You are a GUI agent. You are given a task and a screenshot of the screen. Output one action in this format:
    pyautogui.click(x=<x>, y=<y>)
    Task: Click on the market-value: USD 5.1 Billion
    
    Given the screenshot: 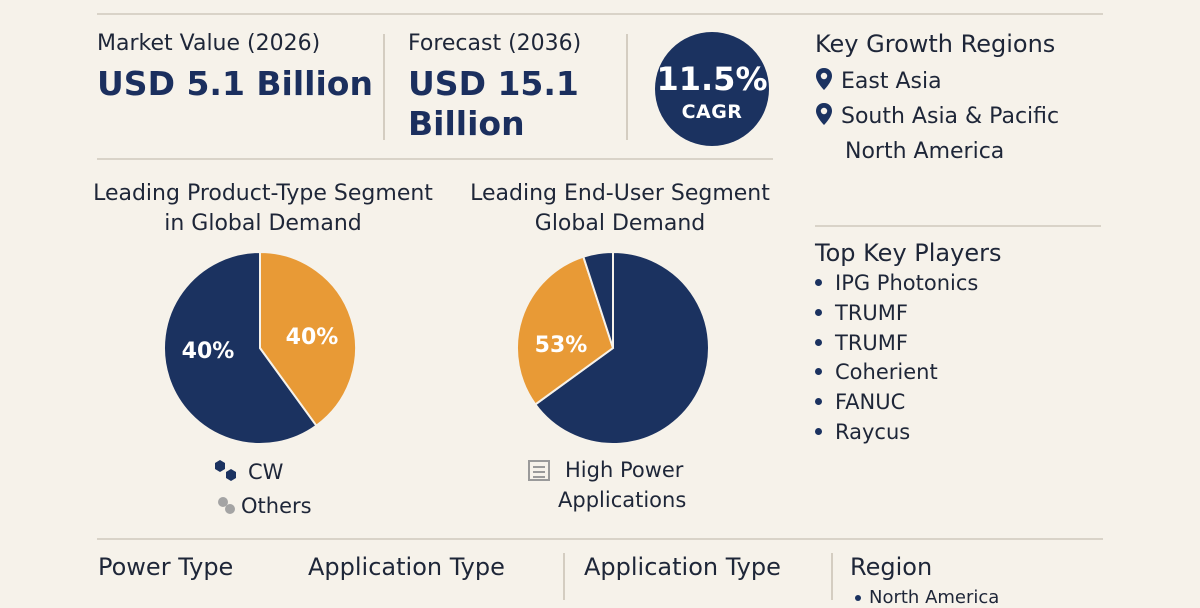 What is the action you would take?
    pyautogui.click(x=235, y=83)
    